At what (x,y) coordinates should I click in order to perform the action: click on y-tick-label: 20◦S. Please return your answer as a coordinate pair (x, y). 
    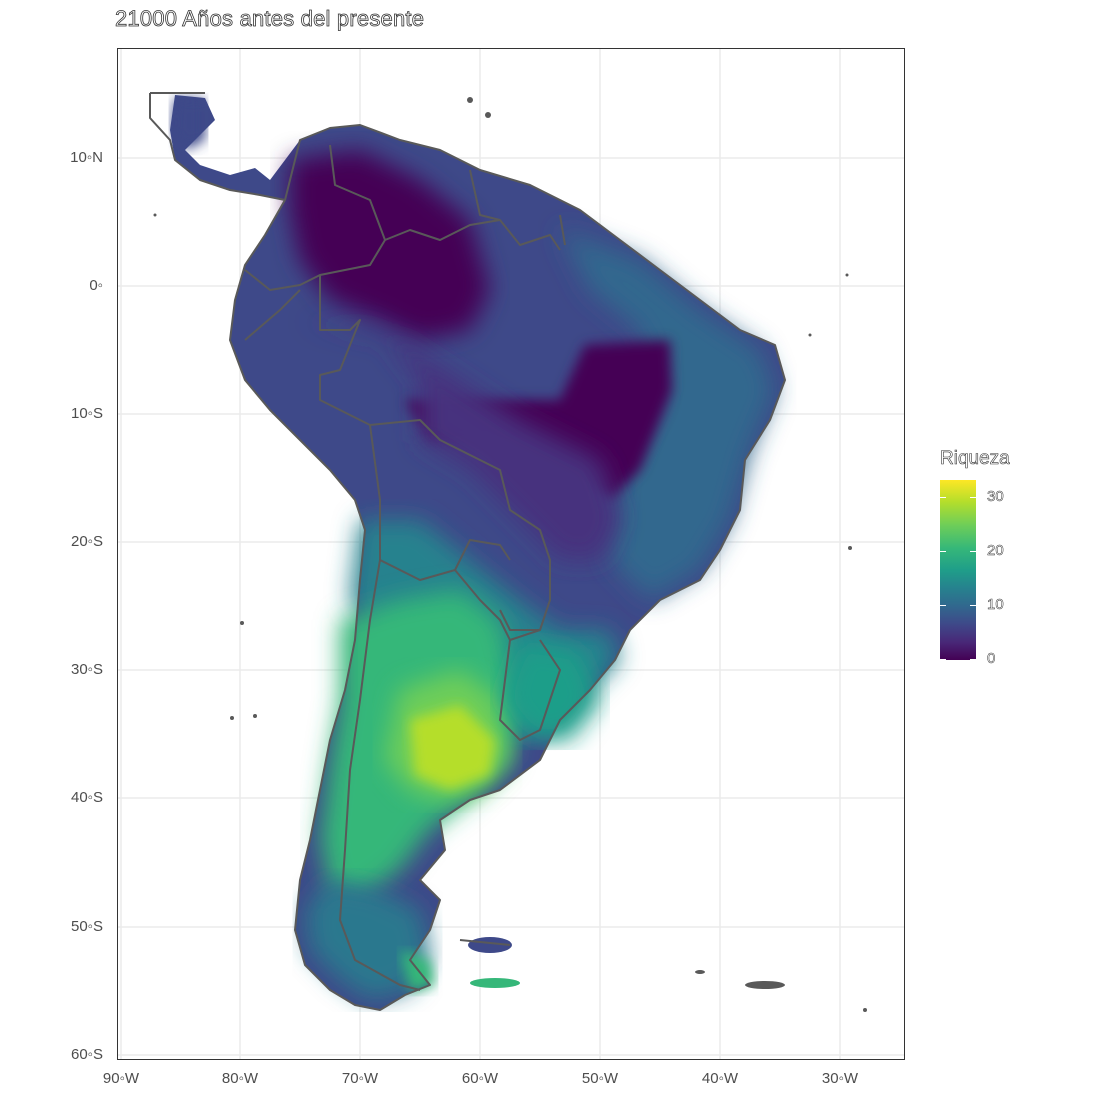
    Looking at the image, I should click on (86, 541).